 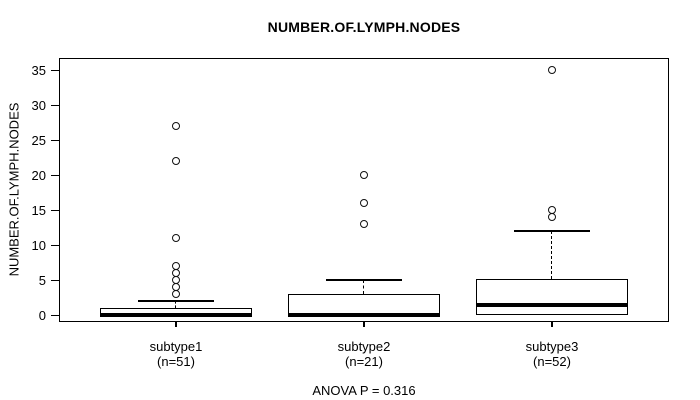 What do you see at coordinates (364, 346) in the screenshot?
I see `group-label: subtype2` at bounding box center [364, 346].